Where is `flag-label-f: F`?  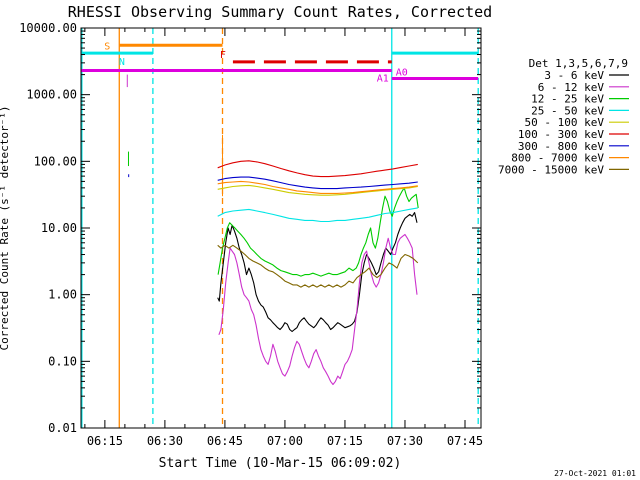 flag-label-f: F is located at coordinates (223, 55).